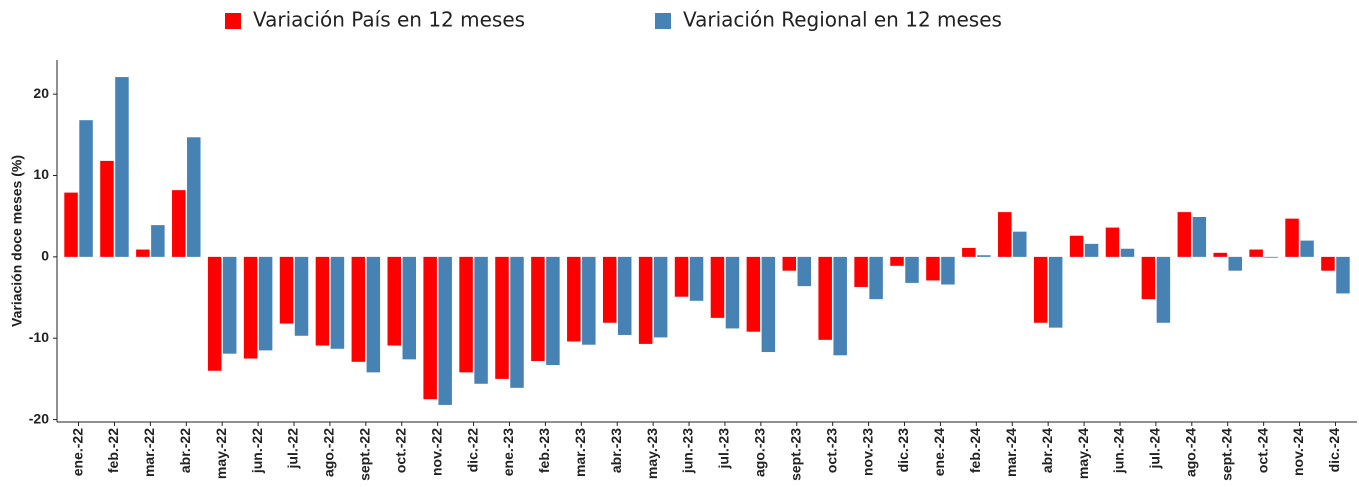 This screenshot has width=1359, height=487. Describe the element at coordinates (1262, 450) in the screenshot. I see `x-tick-label: oct.-24` at that location.